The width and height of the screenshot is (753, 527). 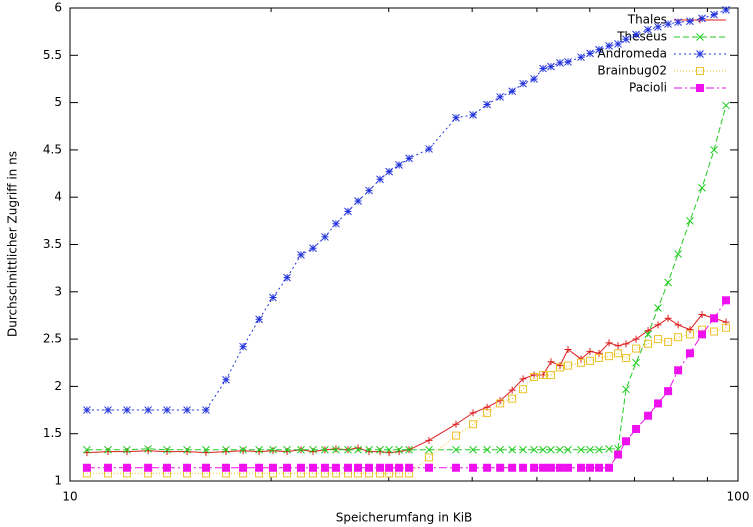 I want to click on y-tick-label: 4.5, so click(x=52, y=149).